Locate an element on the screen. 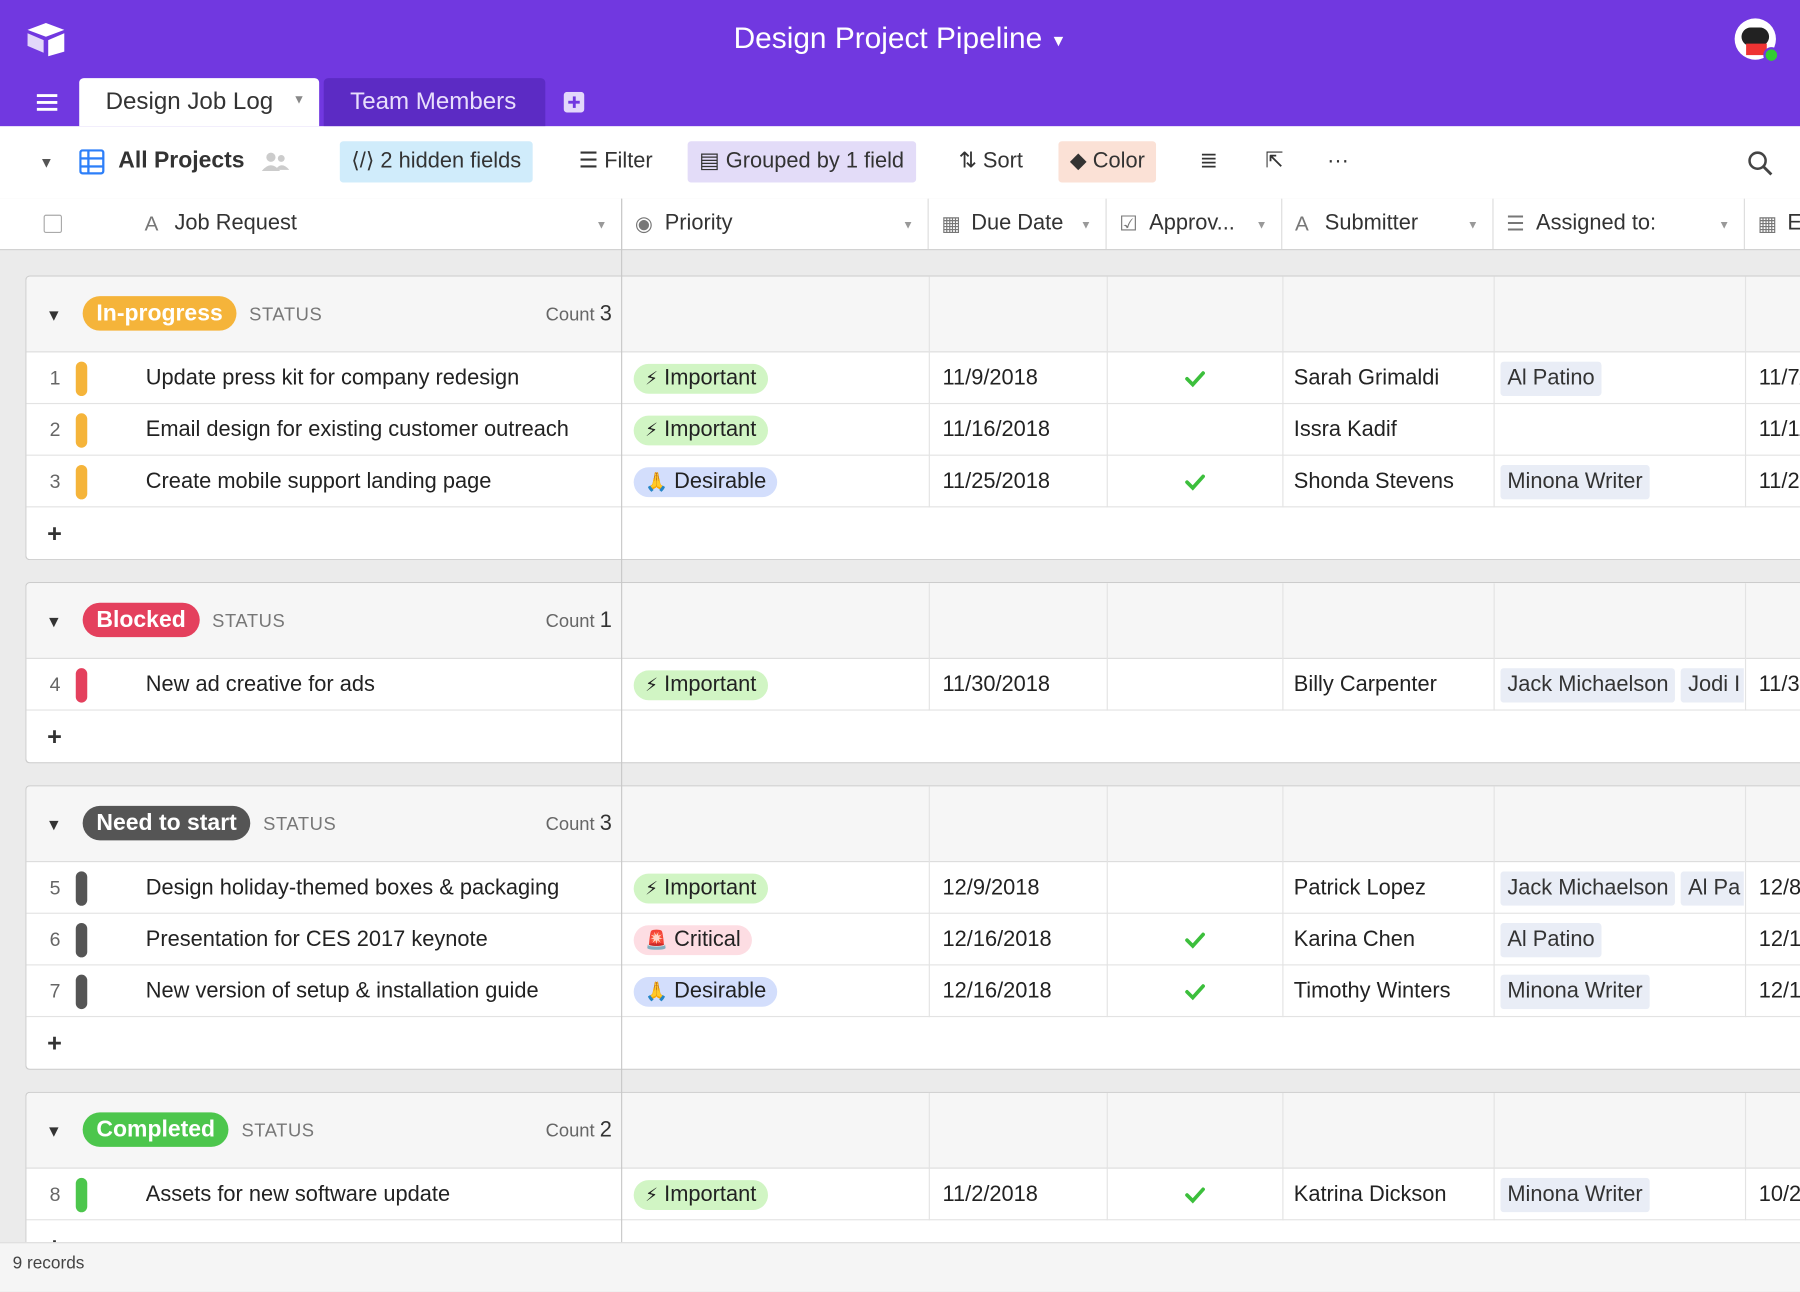  next-column-value: 11/11 is located at coordinates (1779, 430).